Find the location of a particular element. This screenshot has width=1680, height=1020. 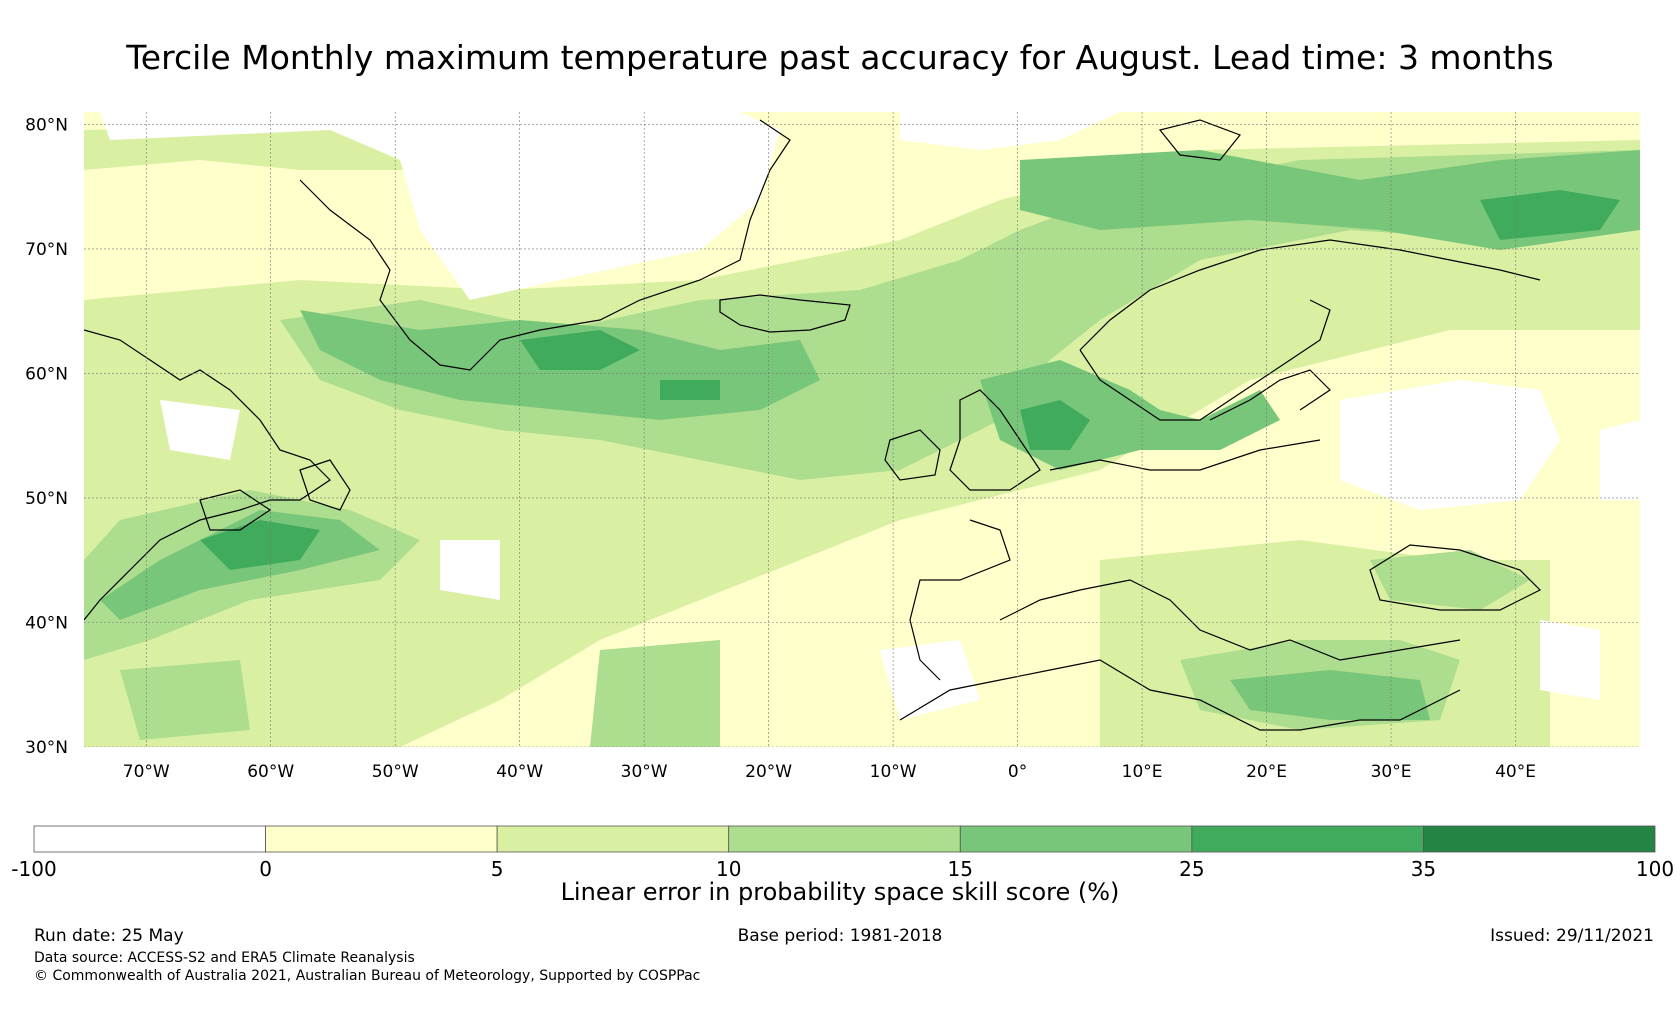

lat-tick-label: 50°N is located at coordinates (46, 499).